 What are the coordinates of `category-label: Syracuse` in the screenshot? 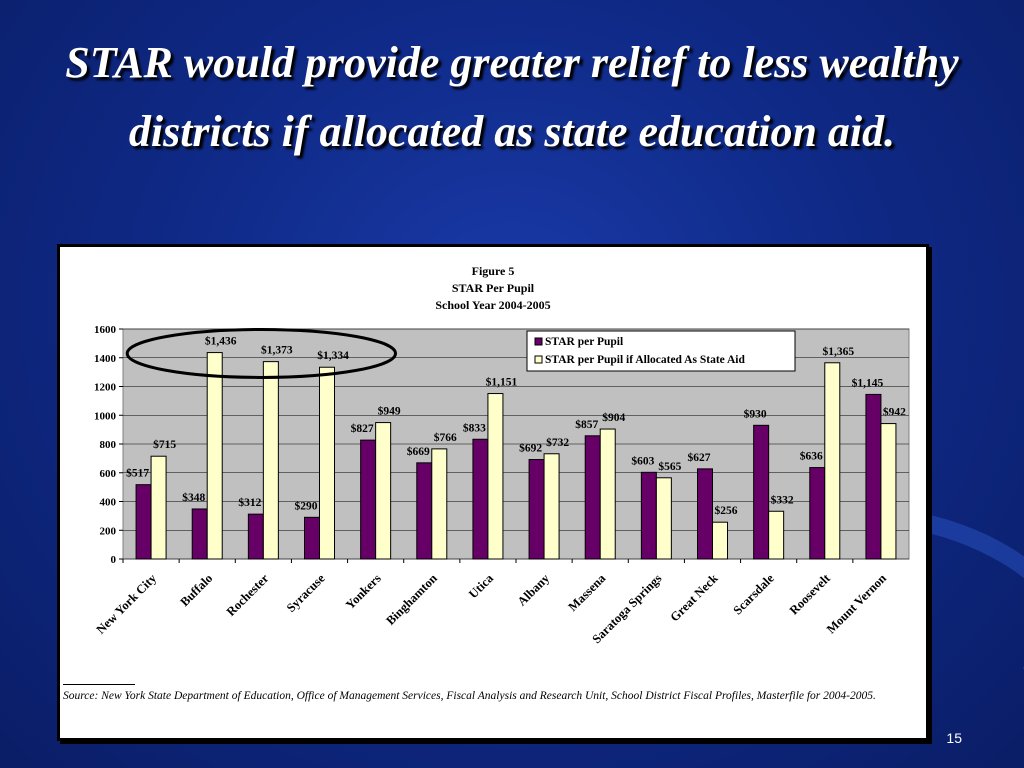 It's located at (306, 593).